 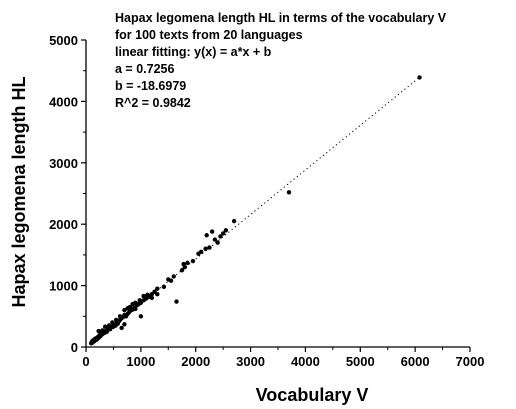 I want to click on x-tick-label: 2000, so click(x=195, y=361).